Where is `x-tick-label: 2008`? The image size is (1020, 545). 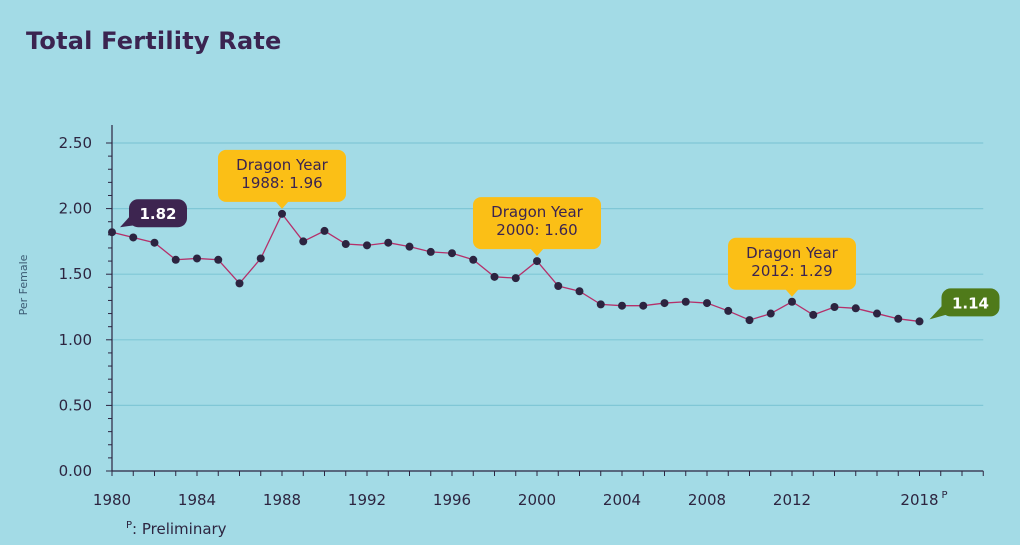
x-tick-label: 2008 is located at coordinates (707, 500).